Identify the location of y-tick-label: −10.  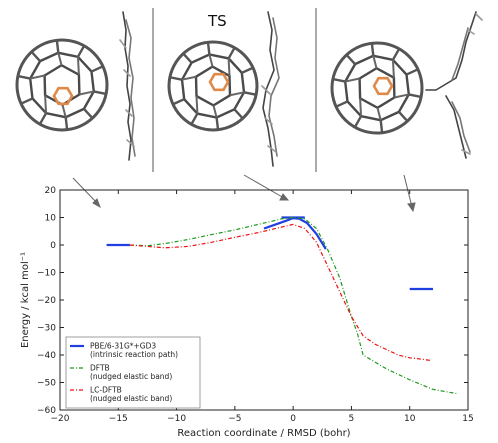
(46, 274).